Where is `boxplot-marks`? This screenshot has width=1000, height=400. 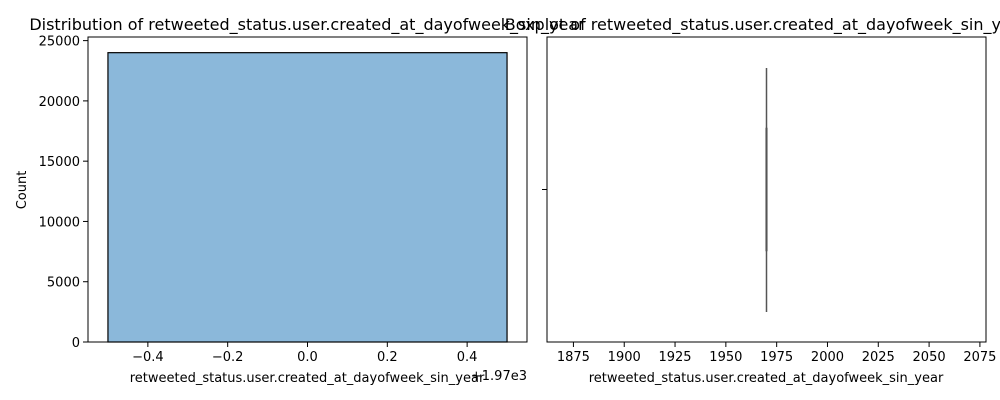
boxplot-marks is located at coordinates (766, 190).